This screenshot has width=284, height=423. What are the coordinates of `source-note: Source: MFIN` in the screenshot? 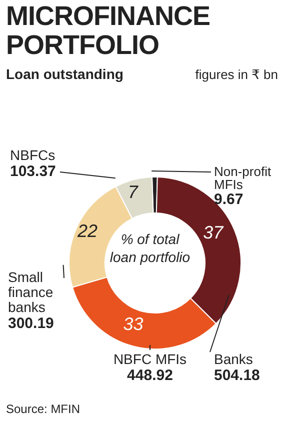 It's located at (43, 409).